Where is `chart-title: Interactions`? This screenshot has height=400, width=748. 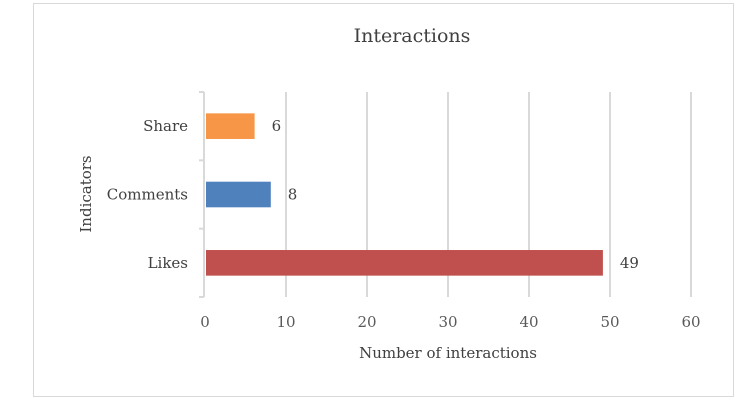
chart-title: Interactions is located at coordinates (412, 36).